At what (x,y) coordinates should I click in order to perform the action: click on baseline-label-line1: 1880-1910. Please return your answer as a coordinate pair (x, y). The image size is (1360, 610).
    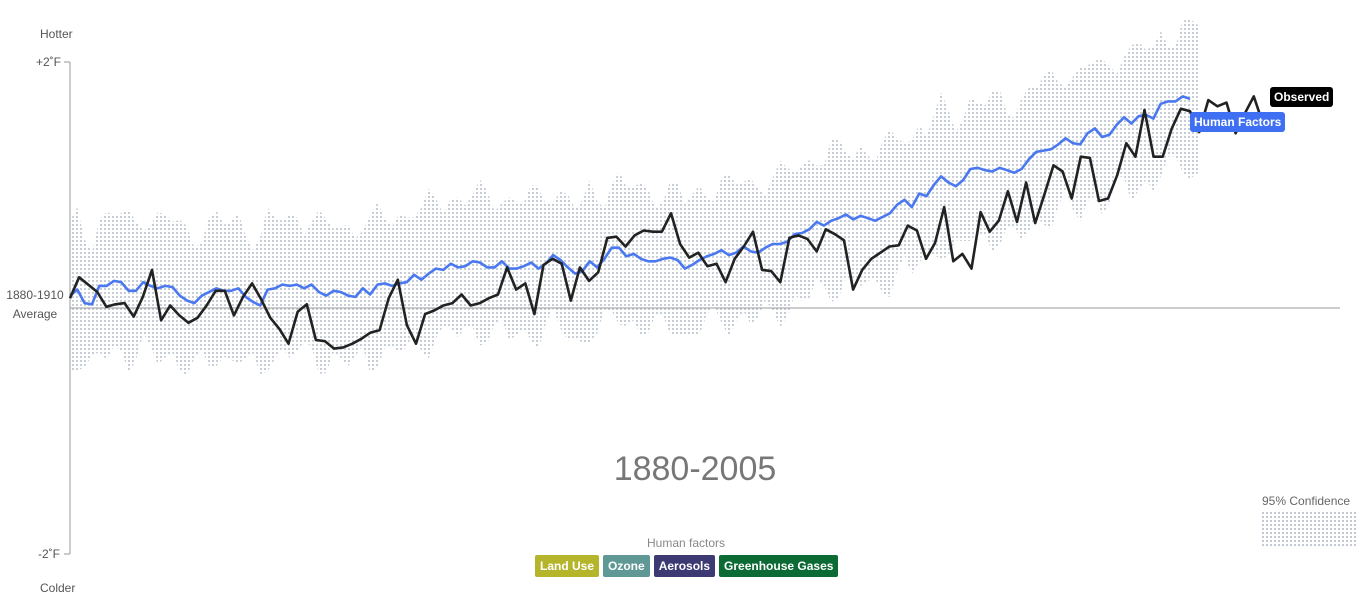
    Looking at the image, I should click on (35, 295).